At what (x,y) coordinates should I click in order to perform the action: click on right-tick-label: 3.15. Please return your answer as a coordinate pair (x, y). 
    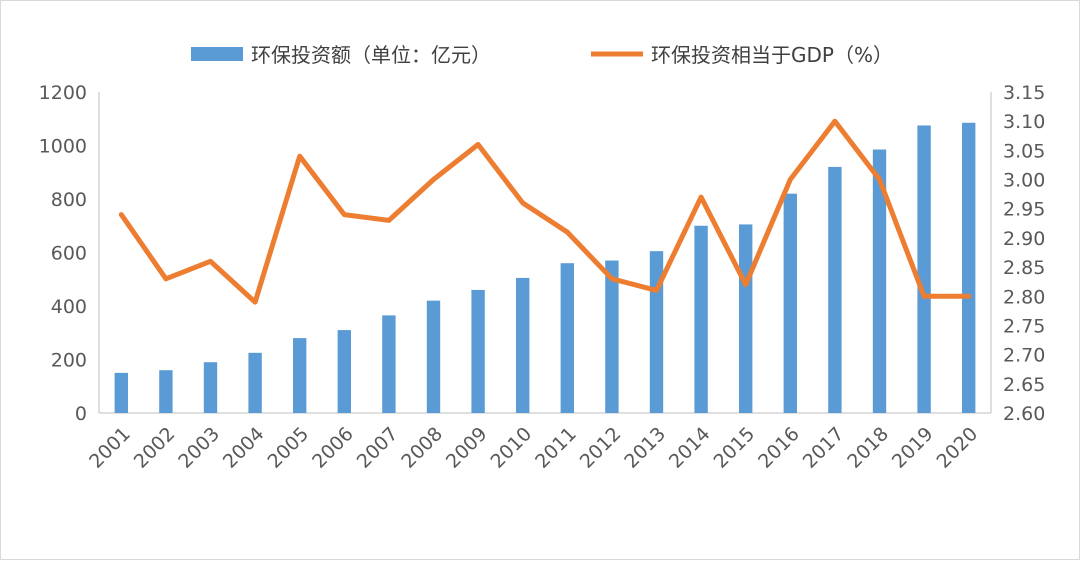
    Looking at the image, I should click on (1024, 93).